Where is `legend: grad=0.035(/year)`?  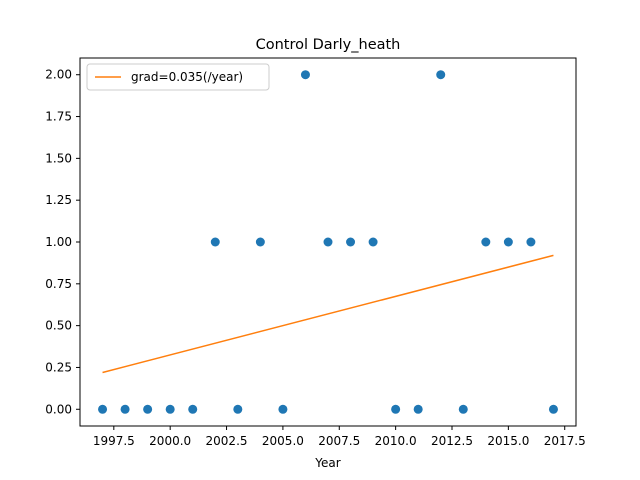
legend: grad=0.035(/year) is located at coordinates (178, 77).